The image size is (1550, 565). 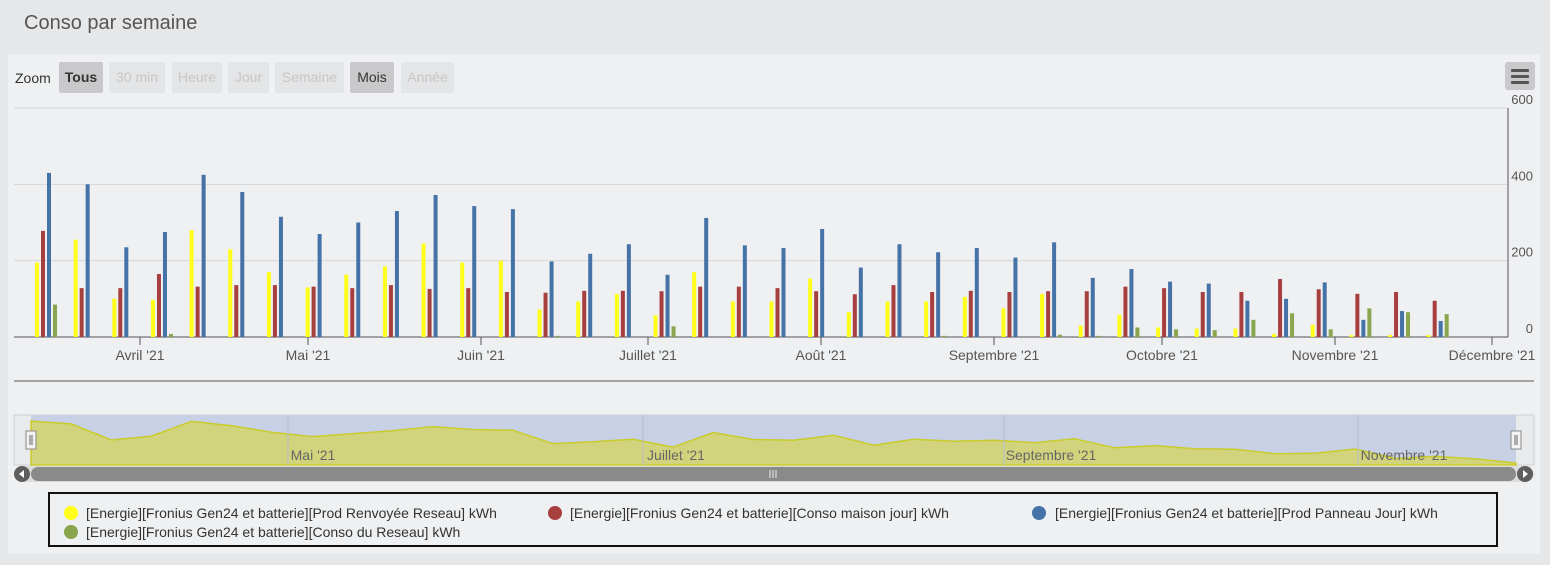 I want to click on x-tick-label: Octobre '21, so click(x=1162, y=355).